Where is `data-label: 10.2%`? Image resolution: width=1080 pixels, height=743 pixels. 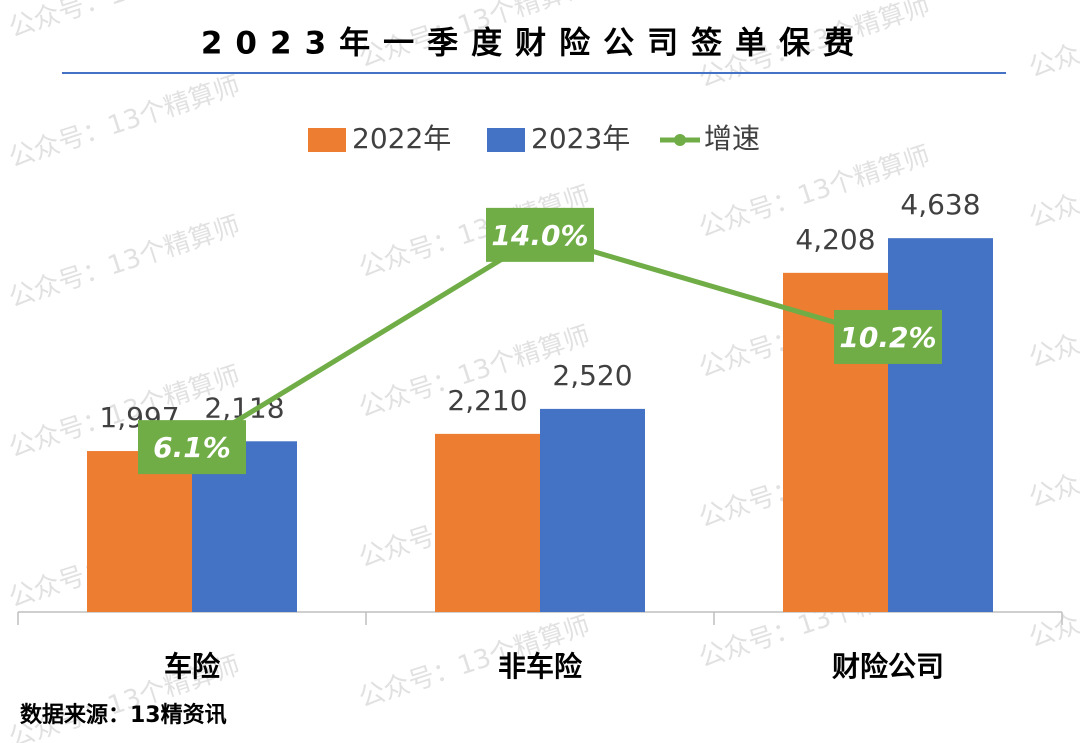 data-label: 10.2% is located at coordinates (887, 337).